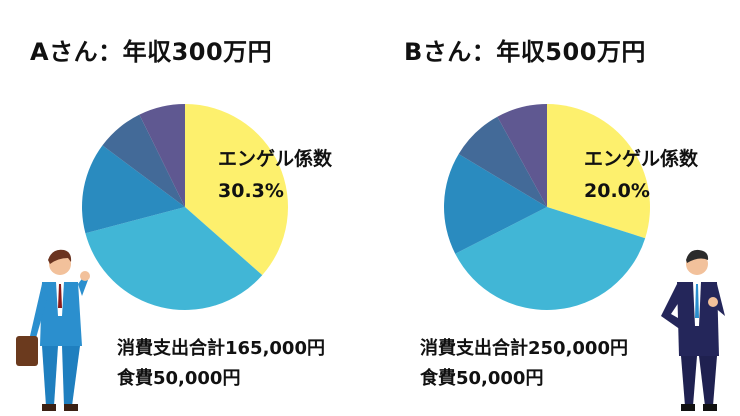 The height and width of the screenshot is (416, 740). What do you see at coordinates (617, 191) in the screenshot?
I see `engel-value: 20.0%` at bounding box center [617, 191].